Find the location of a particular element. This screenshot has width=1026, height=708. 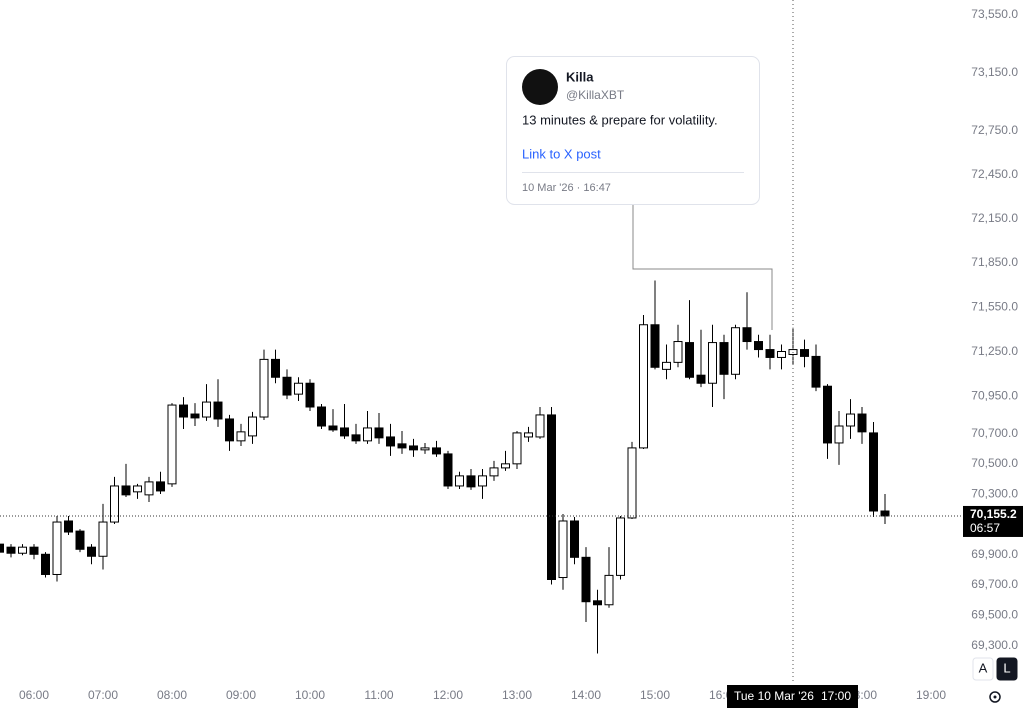

y-tick-label: 71,850.0 is located at coordinates (994, 262).